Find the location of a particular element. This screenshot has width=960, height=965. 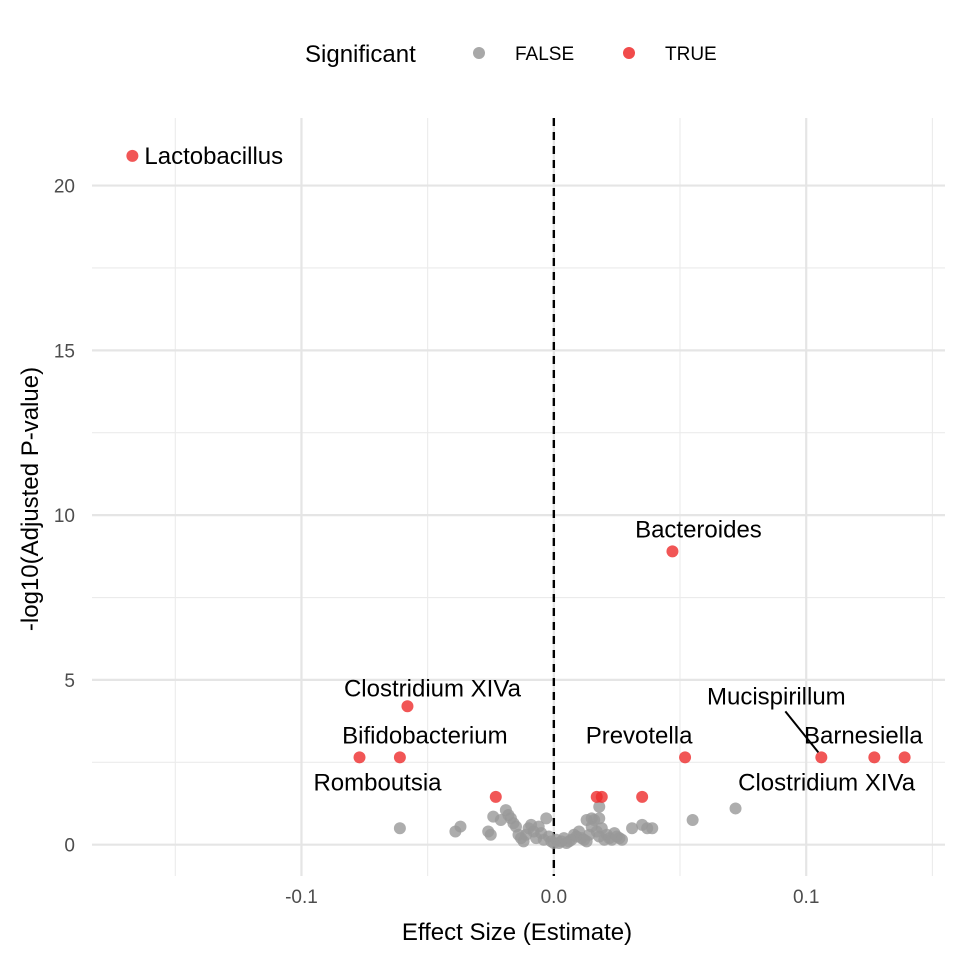

legend-label-true: TRUE is located at coordinates (691, 54).